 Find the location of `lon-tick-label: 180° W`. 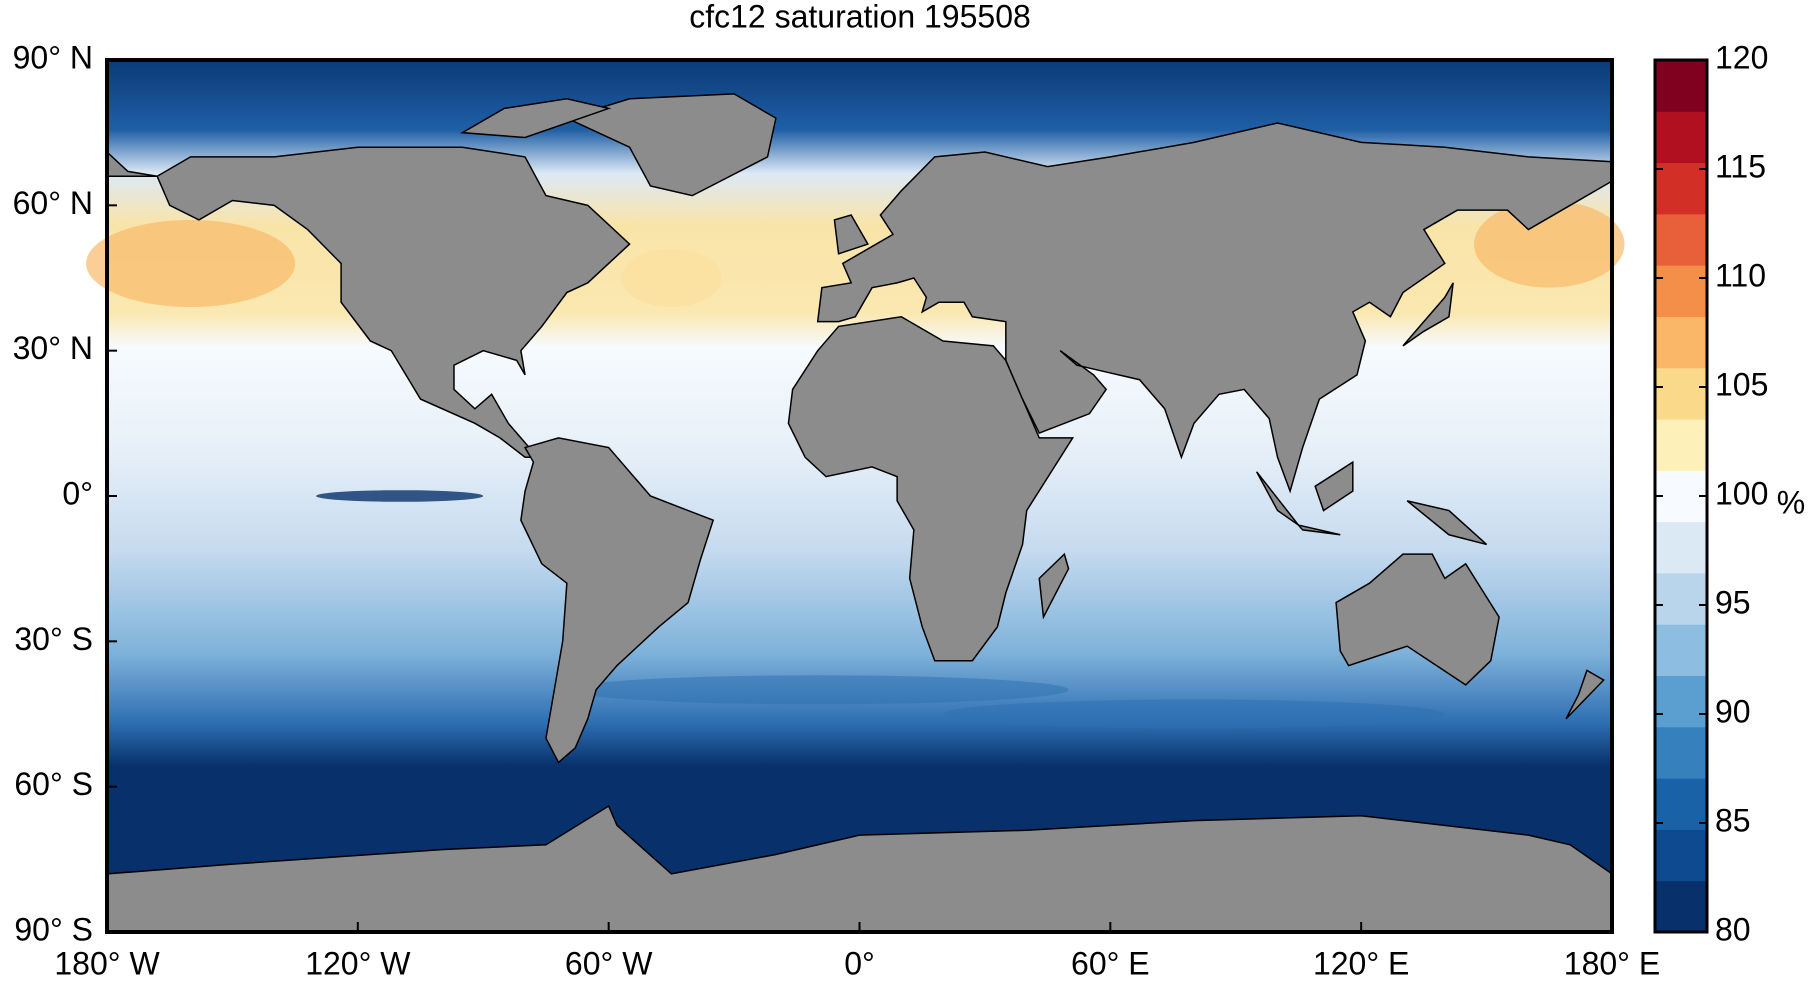

lon-tick-label: 180° W is located at coordinates (107, 963).